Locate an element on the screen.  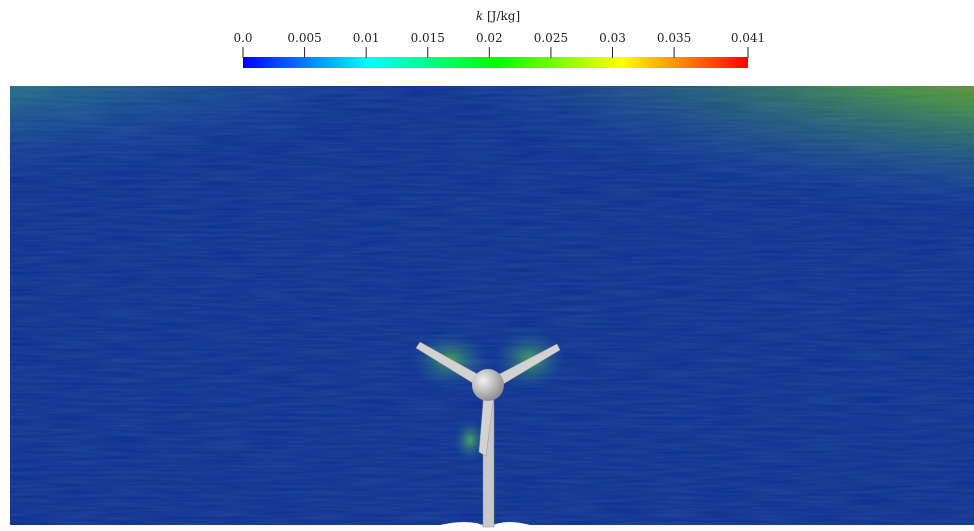
tick-label: 0.0 is located at coordinates (242, 38).